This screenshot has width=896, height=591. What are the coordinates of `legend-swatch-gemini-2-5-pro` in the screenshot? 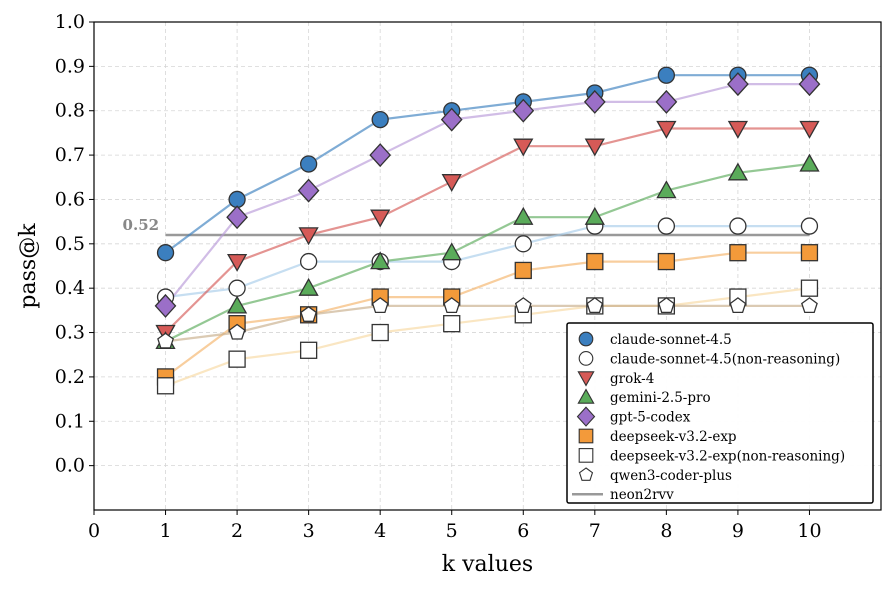 It's located at (586, 396).